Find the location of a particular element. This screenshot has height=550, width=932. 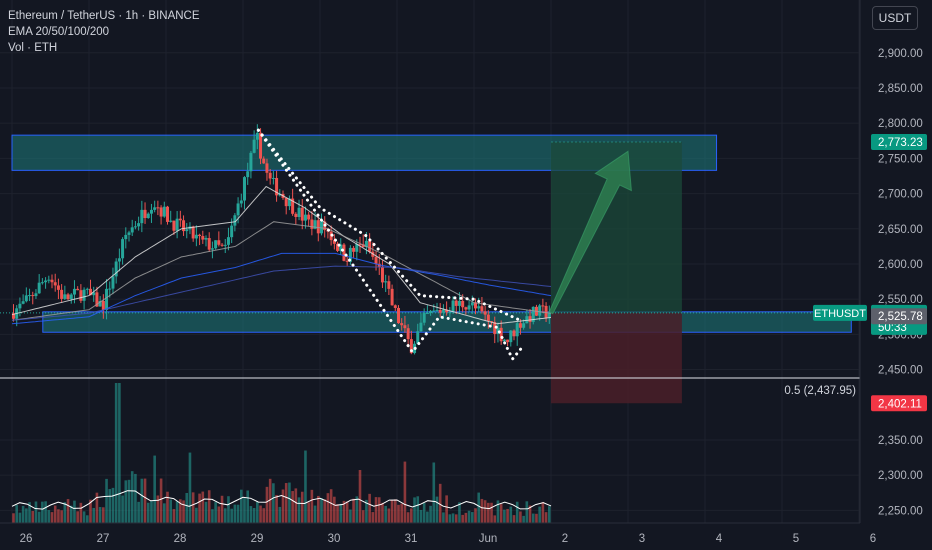

time-tick-label: 28 is located at coordinates (180, 539).